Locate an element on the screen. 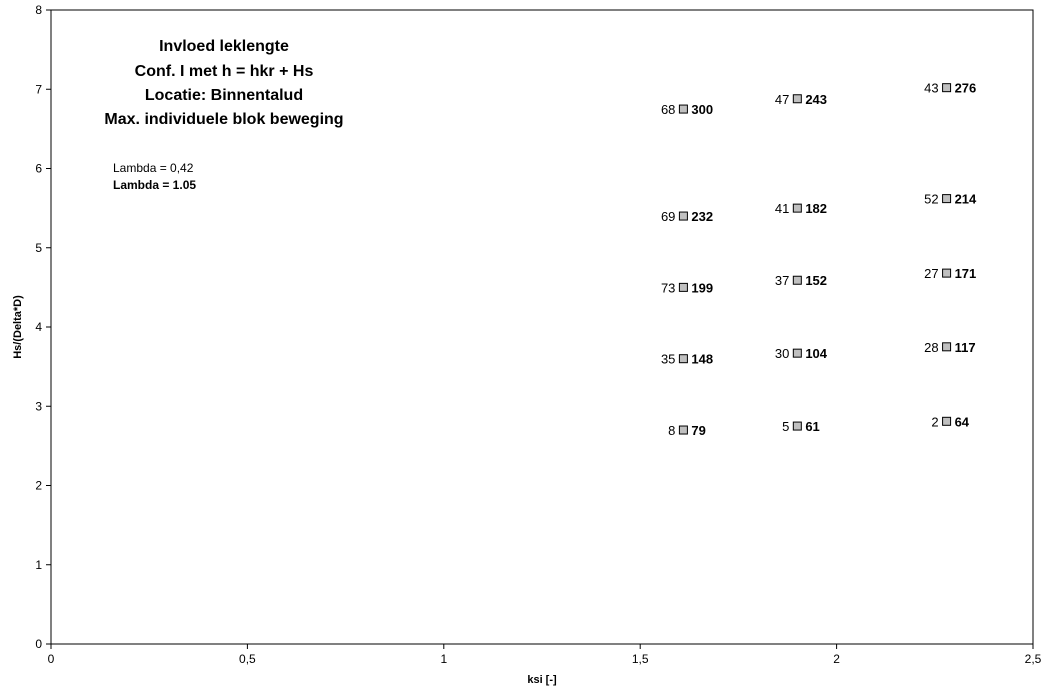 Image resolution: width=1045 pixels, height=689 pixels. data-point: 47 243 is located at coordinates (801, 99).